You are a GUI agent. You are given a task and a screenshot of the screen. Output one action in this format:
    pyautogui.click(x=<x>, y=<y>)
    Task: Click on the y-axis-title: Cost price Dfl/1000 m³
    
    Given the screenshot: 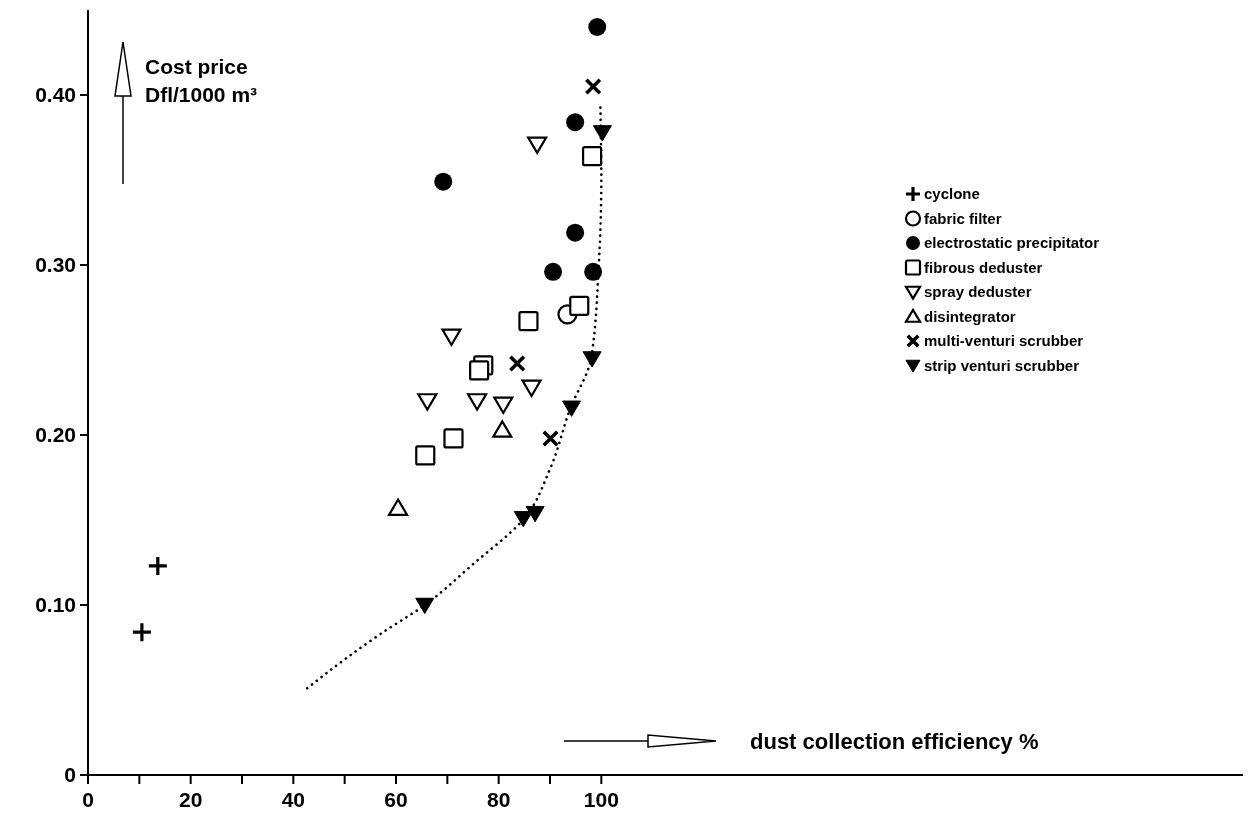 What is the action you would take?
    pyautogui.click(x=201, y=80)
    